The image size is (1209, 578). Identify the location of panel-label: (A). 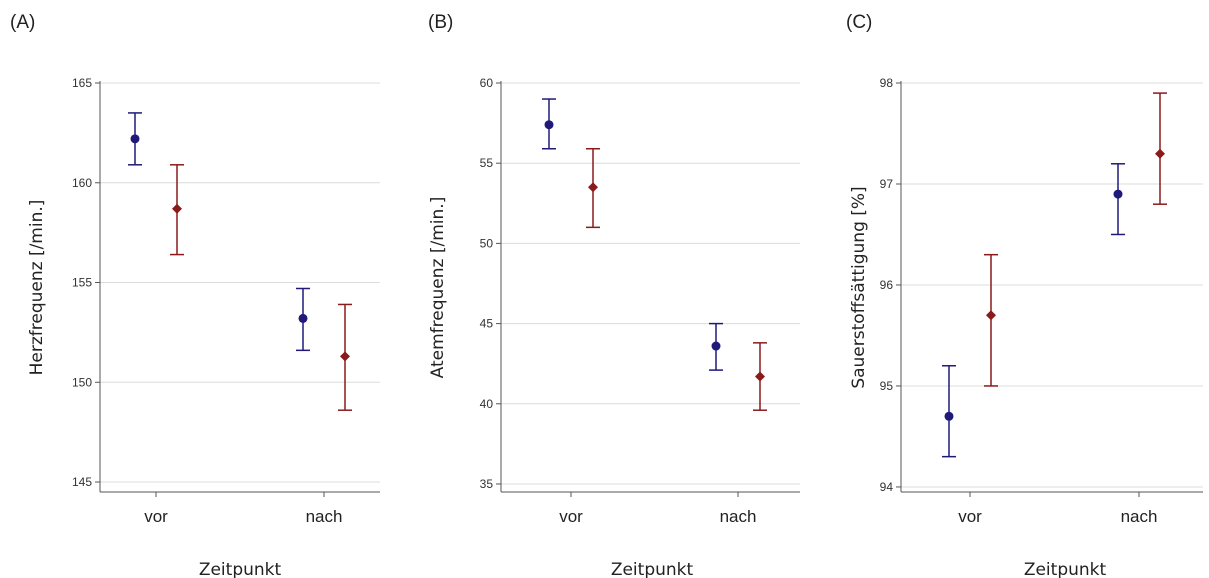
(23, 22).